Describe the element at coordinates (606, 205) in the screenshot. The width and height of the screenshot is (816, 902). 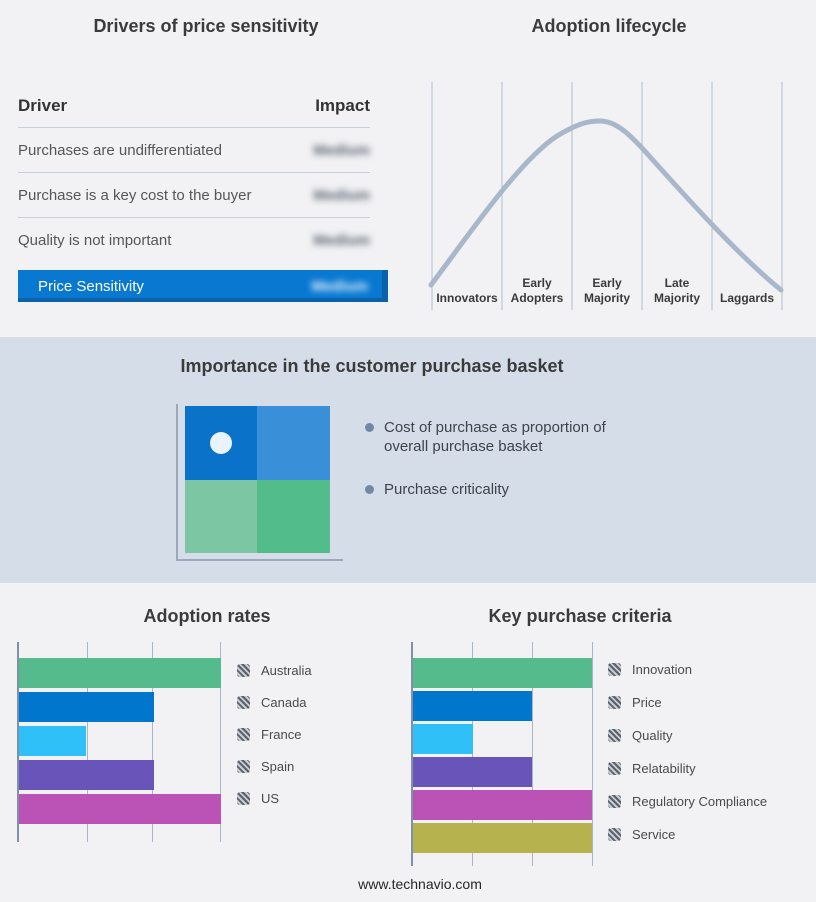
I see `bell-curve` at that location.